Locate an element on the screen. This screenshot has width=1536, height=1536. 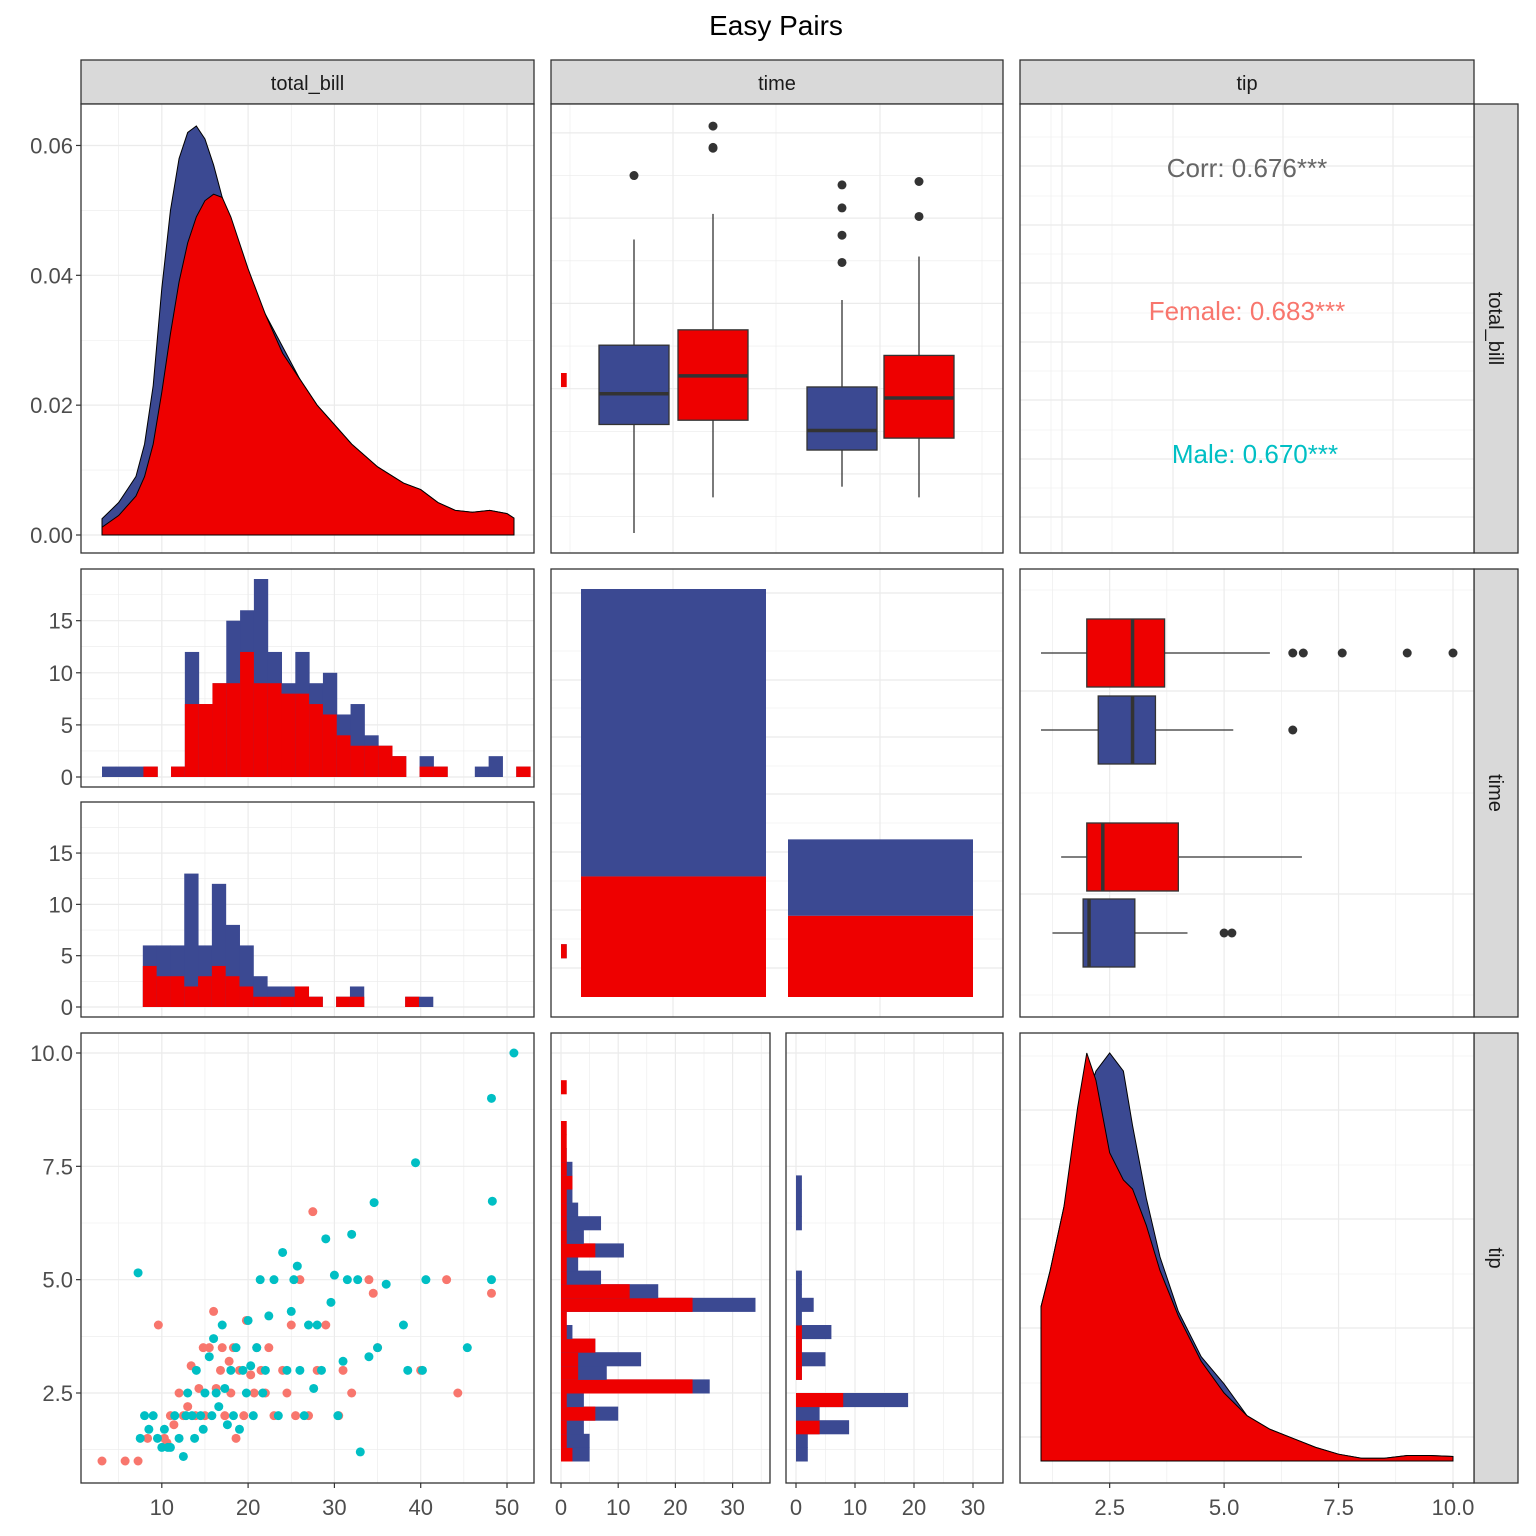
corr-male-text: Male: 0.670*** is located at coordinates (1255, 454).